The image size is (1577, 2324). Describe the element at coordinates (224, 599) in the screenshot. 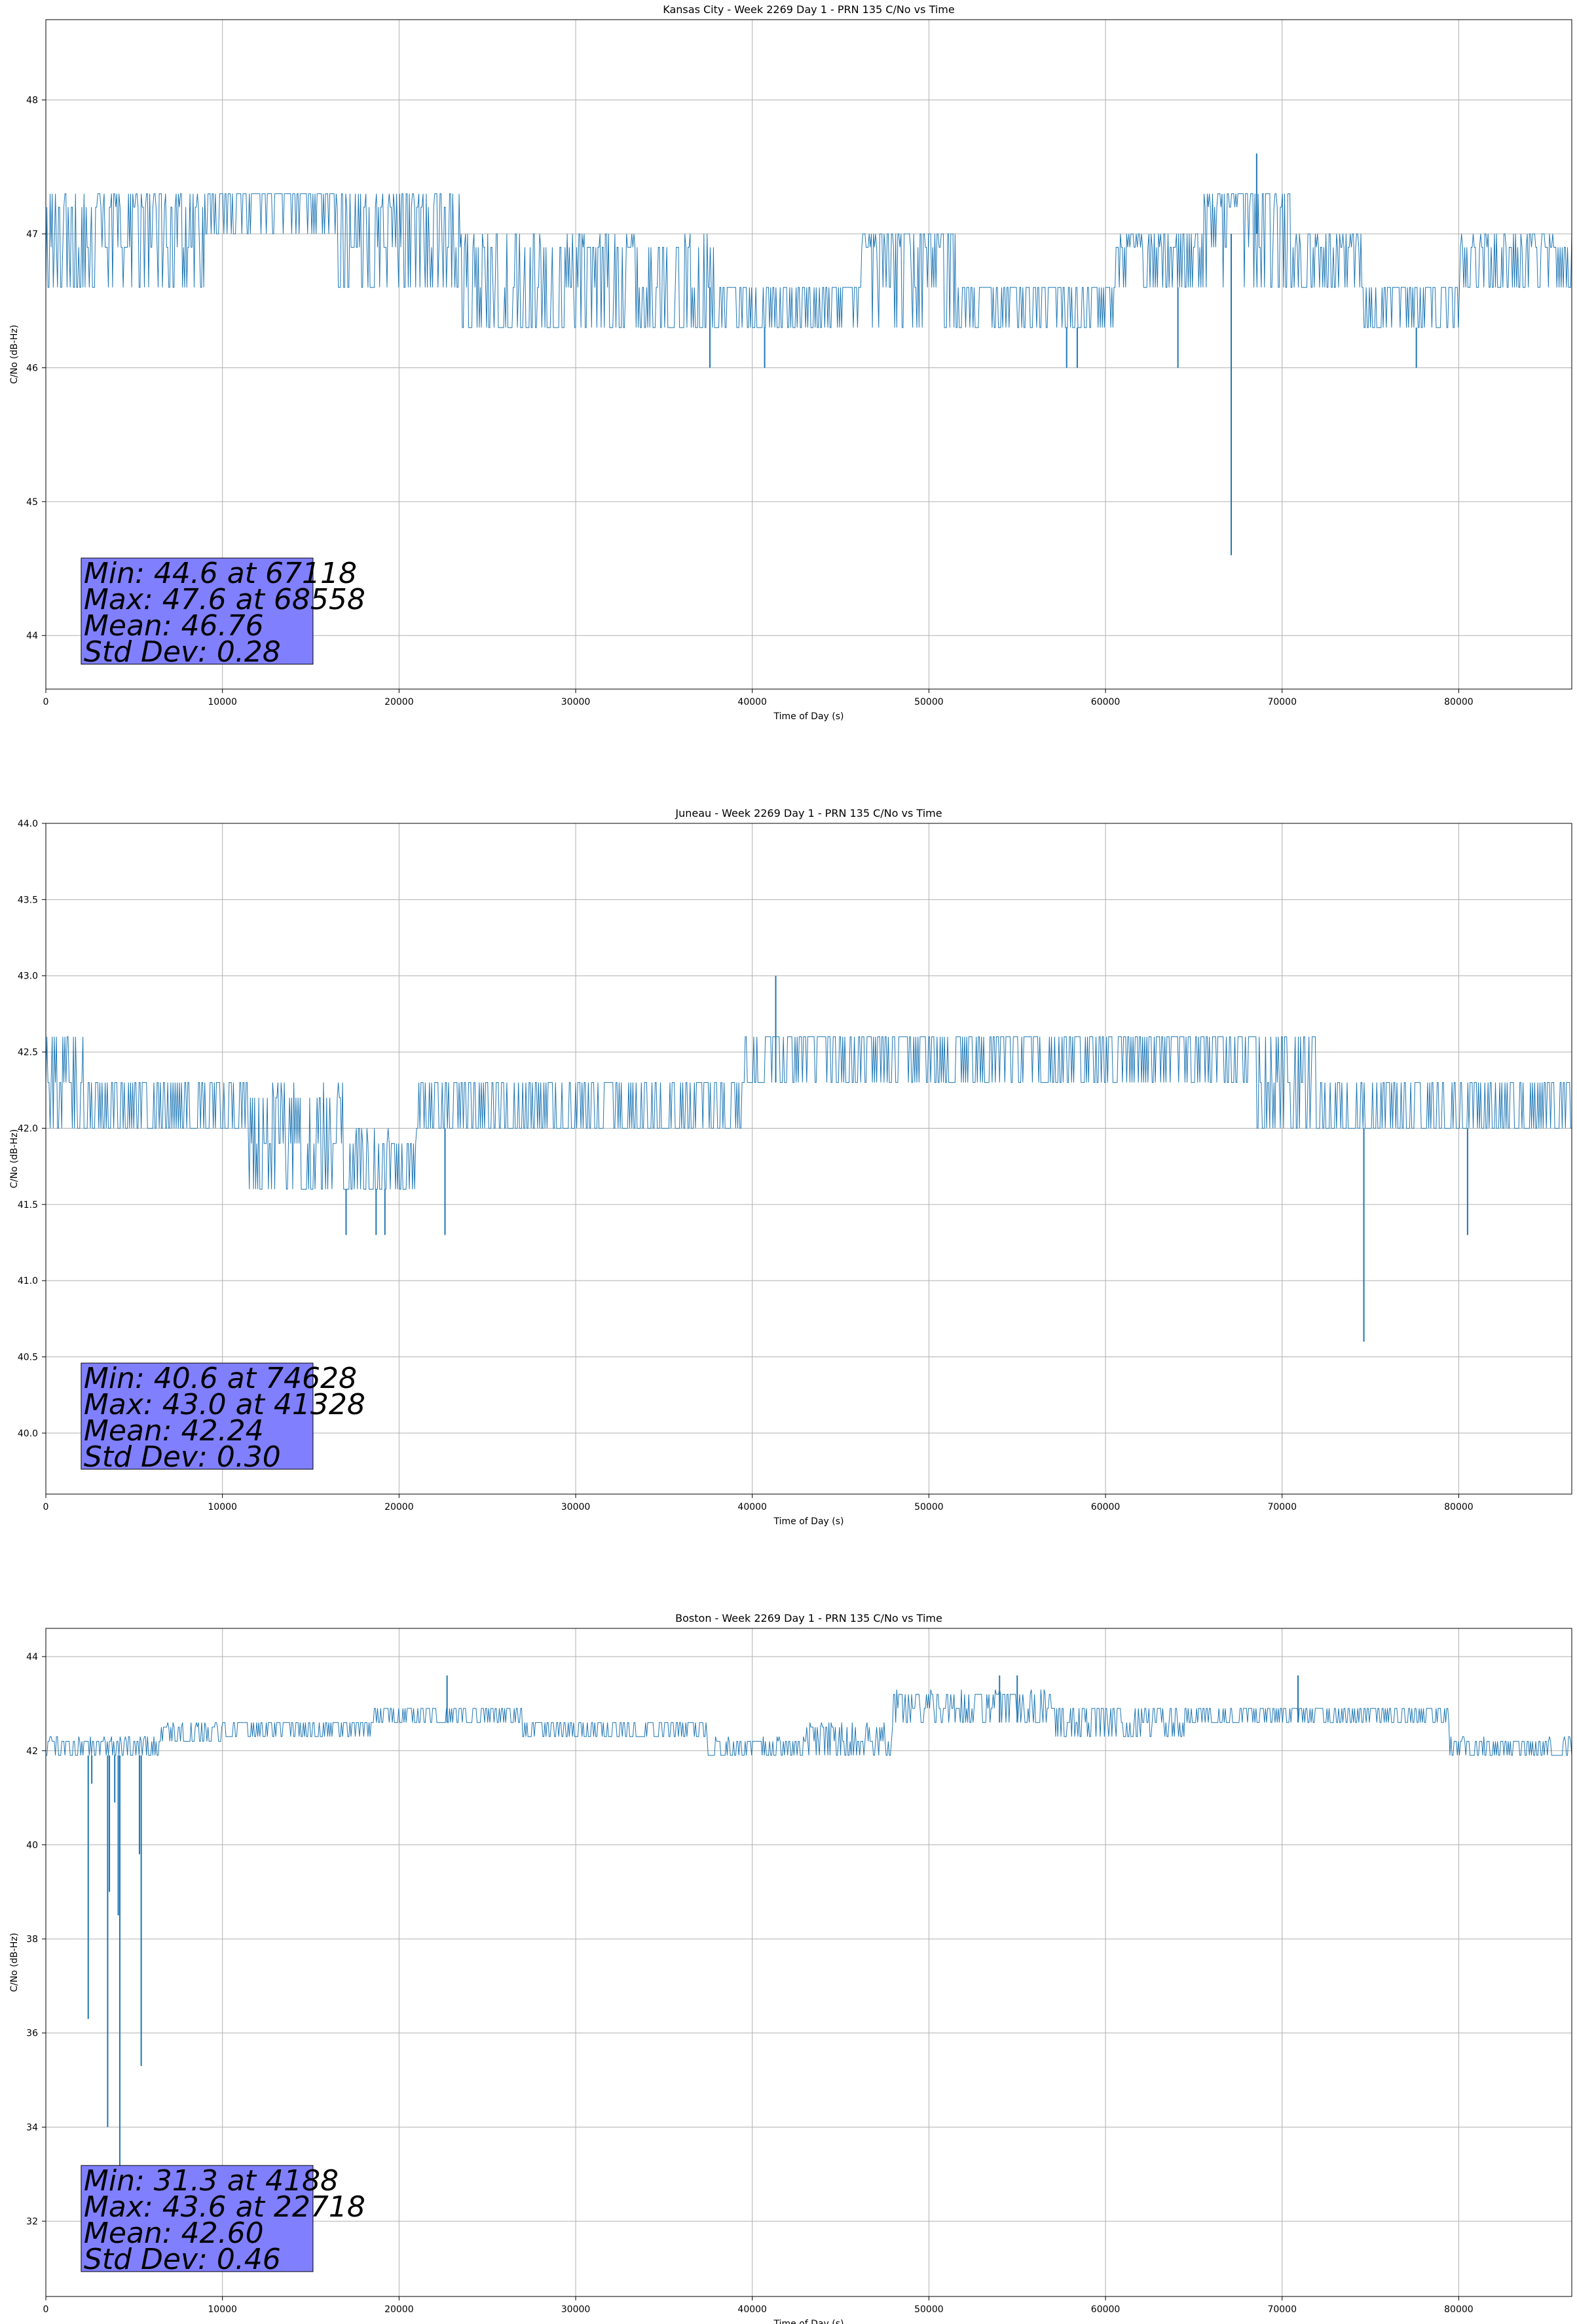

I see `stats-max: Max: 47.6 at 68558` at that location.